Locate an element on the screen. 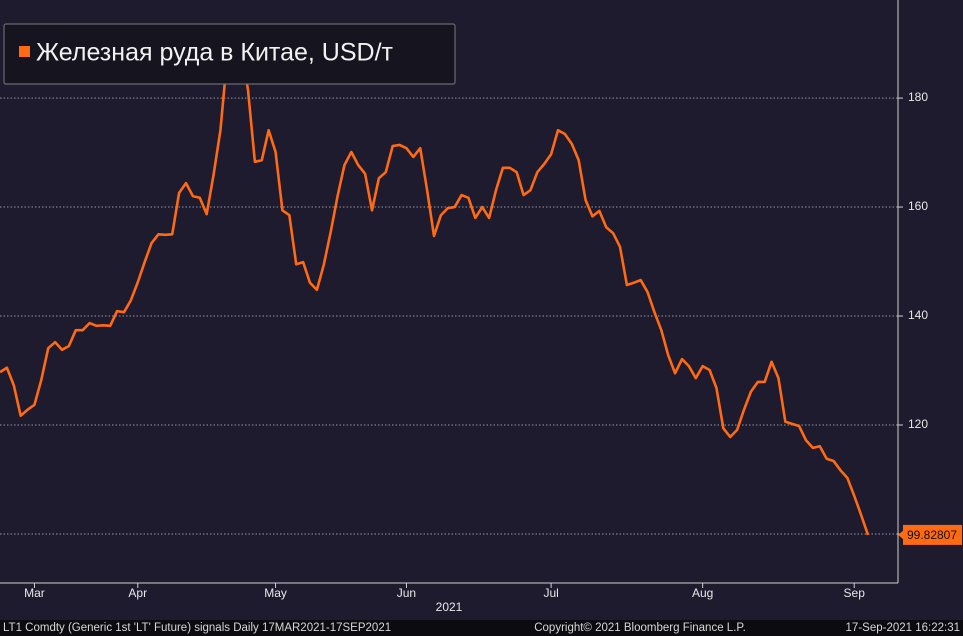  legend-box is located at coordinates (229, 54).